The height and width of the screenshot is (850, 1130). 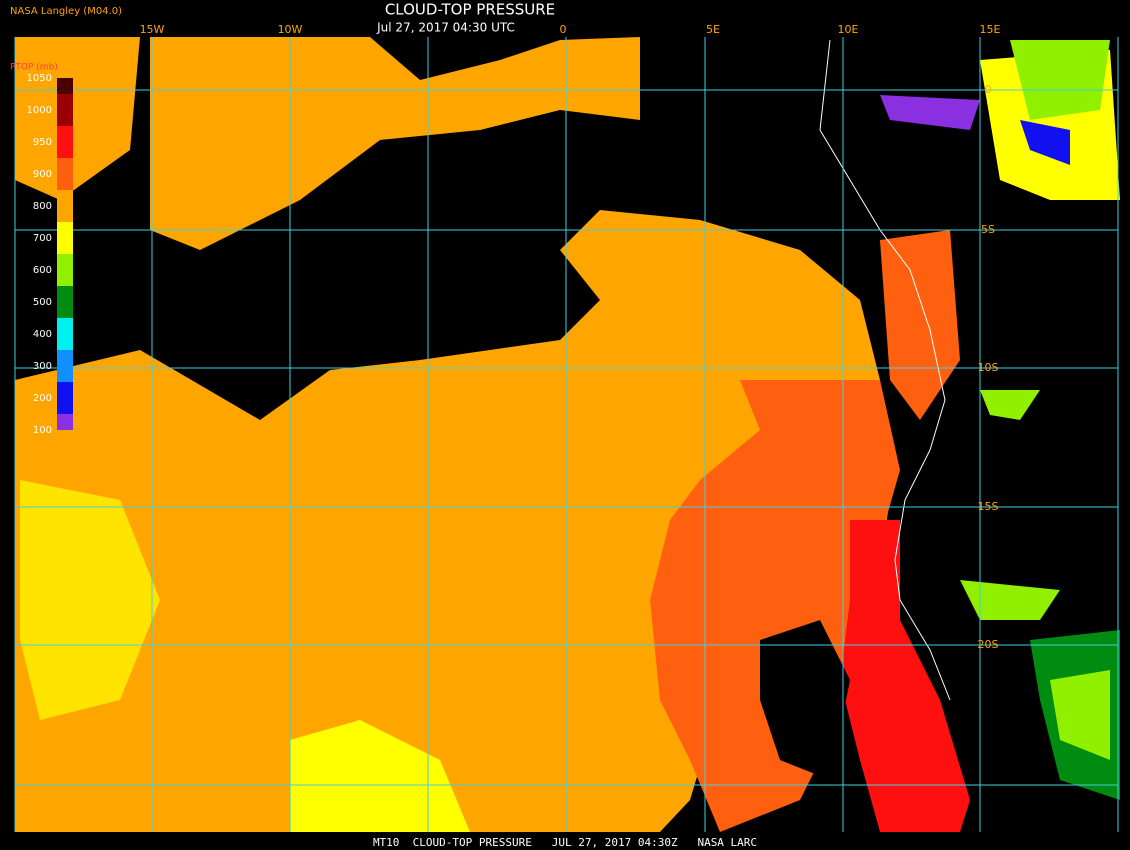 I want to click on coastline, so click(x=885, y=370).